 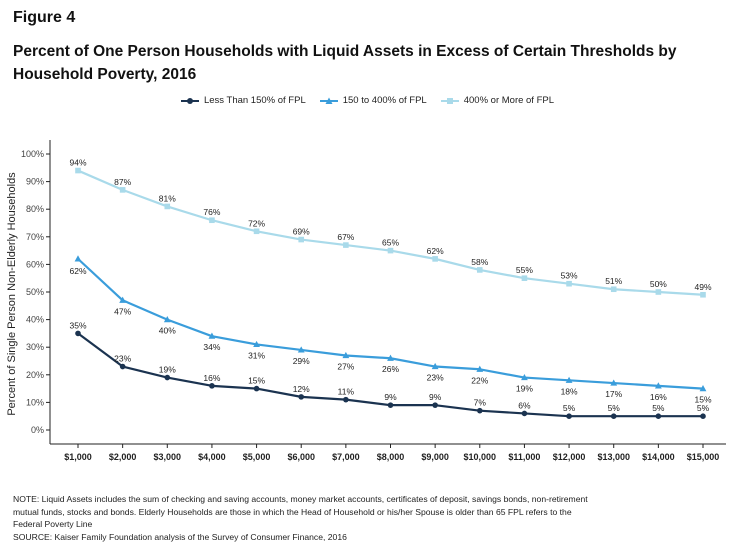 What do you see at coordinates (35, 264) in the screenshot?
I see `y-tick-label: 60%` at bounding box center [35, 264].